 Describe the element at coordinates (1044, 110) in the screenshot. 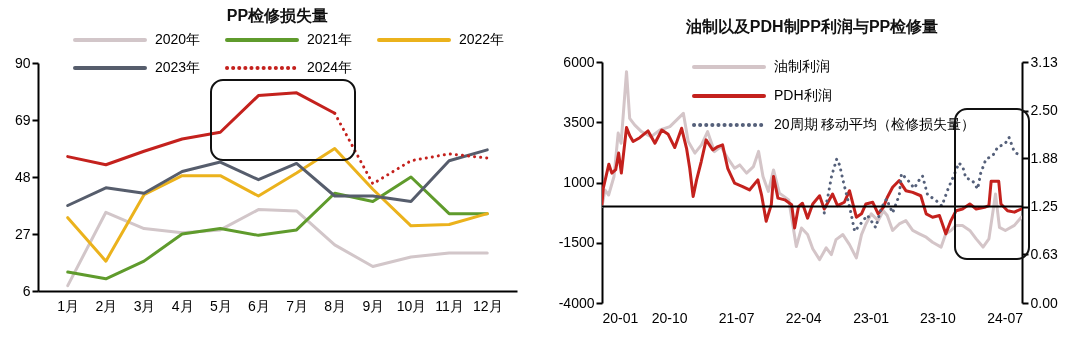

I see `y2-tick-label: 2.50` at that location.